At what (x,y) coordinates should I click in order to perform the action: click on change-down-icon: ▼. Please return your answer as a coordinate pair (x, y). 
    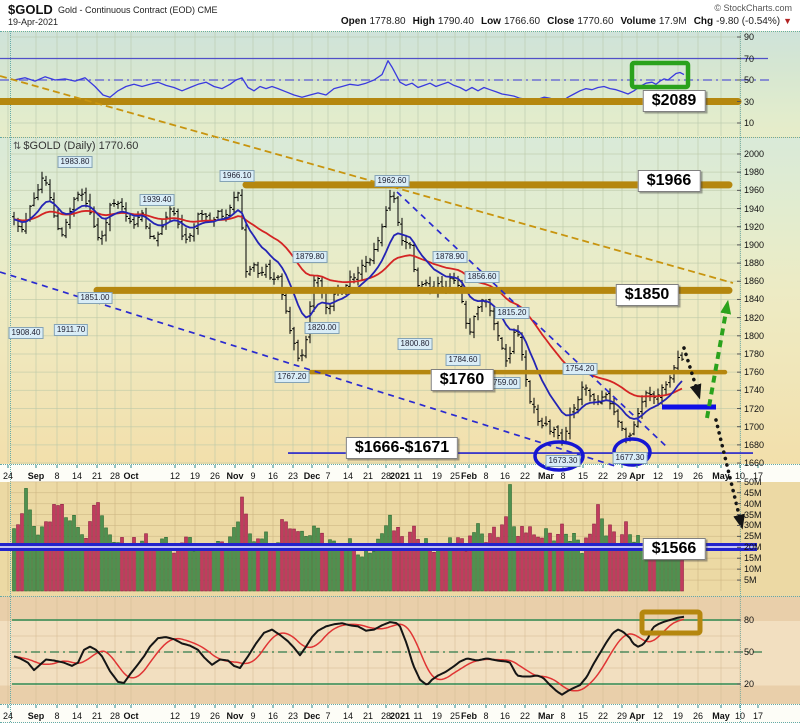
    Looking at the image, I should click on (787, 21).